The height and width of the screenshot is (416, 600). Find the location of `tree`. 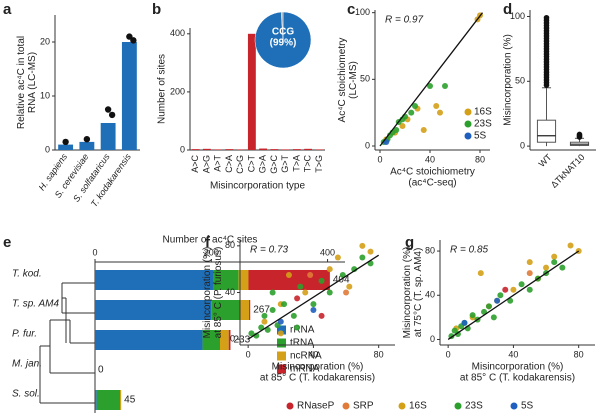

tree is located at coordinates (67, 343).